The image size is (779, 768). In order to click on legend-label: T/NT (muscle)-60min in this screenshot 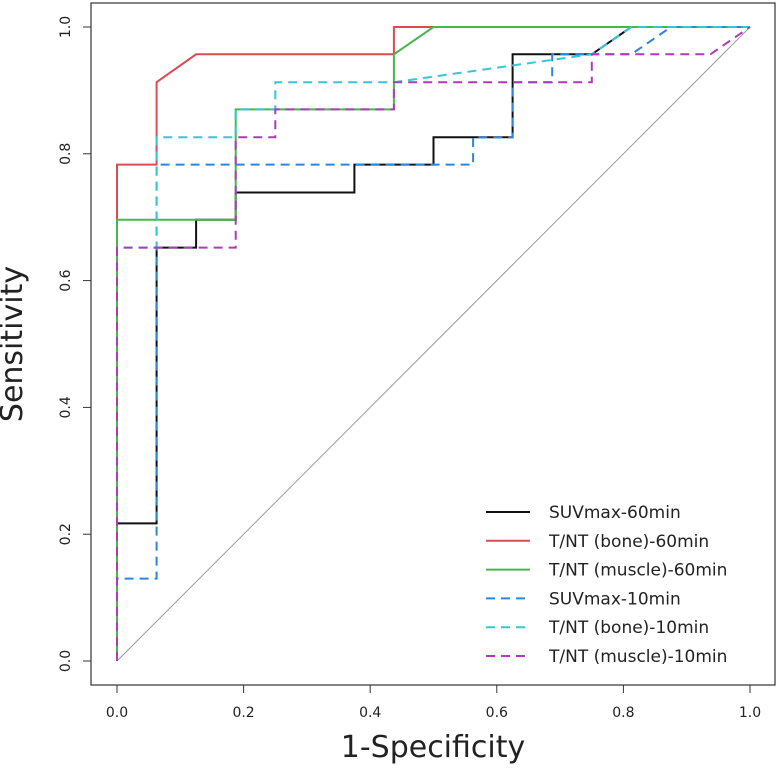, I will do `click(637, 571)`.